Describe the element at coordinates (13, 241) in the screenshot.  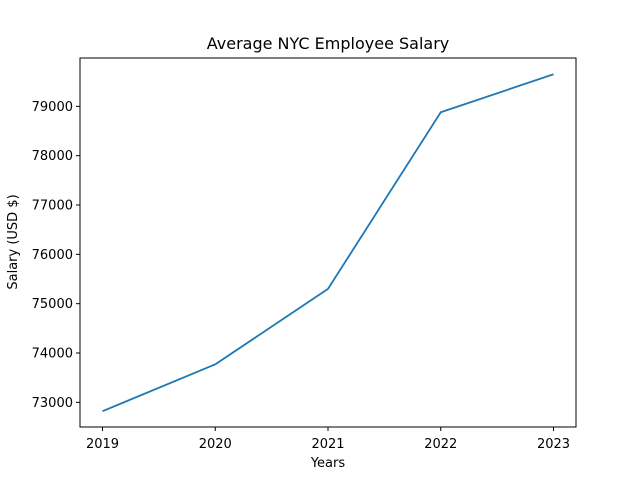
I see `y-axis-label: Salary (USD $)` at that location.